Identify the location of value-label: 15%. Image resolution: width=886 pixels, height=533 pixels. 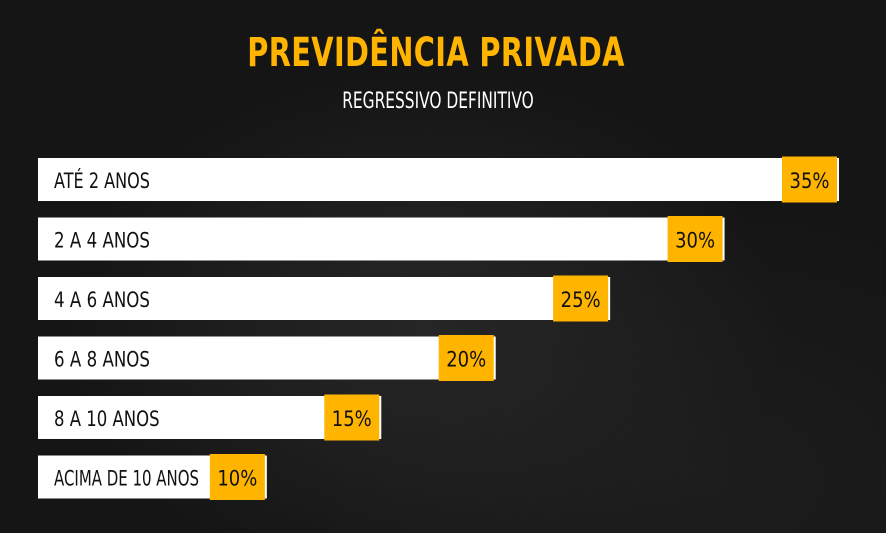
(352, 419).